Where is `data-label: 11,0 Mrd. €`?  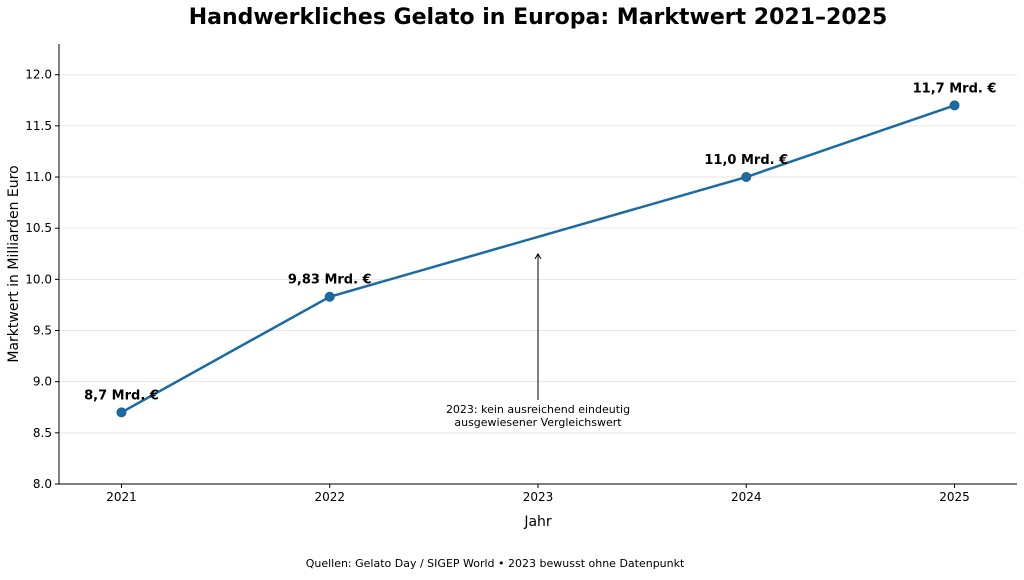
data-label: 11,0 Mrd. € is located at coordinates (746, 160).